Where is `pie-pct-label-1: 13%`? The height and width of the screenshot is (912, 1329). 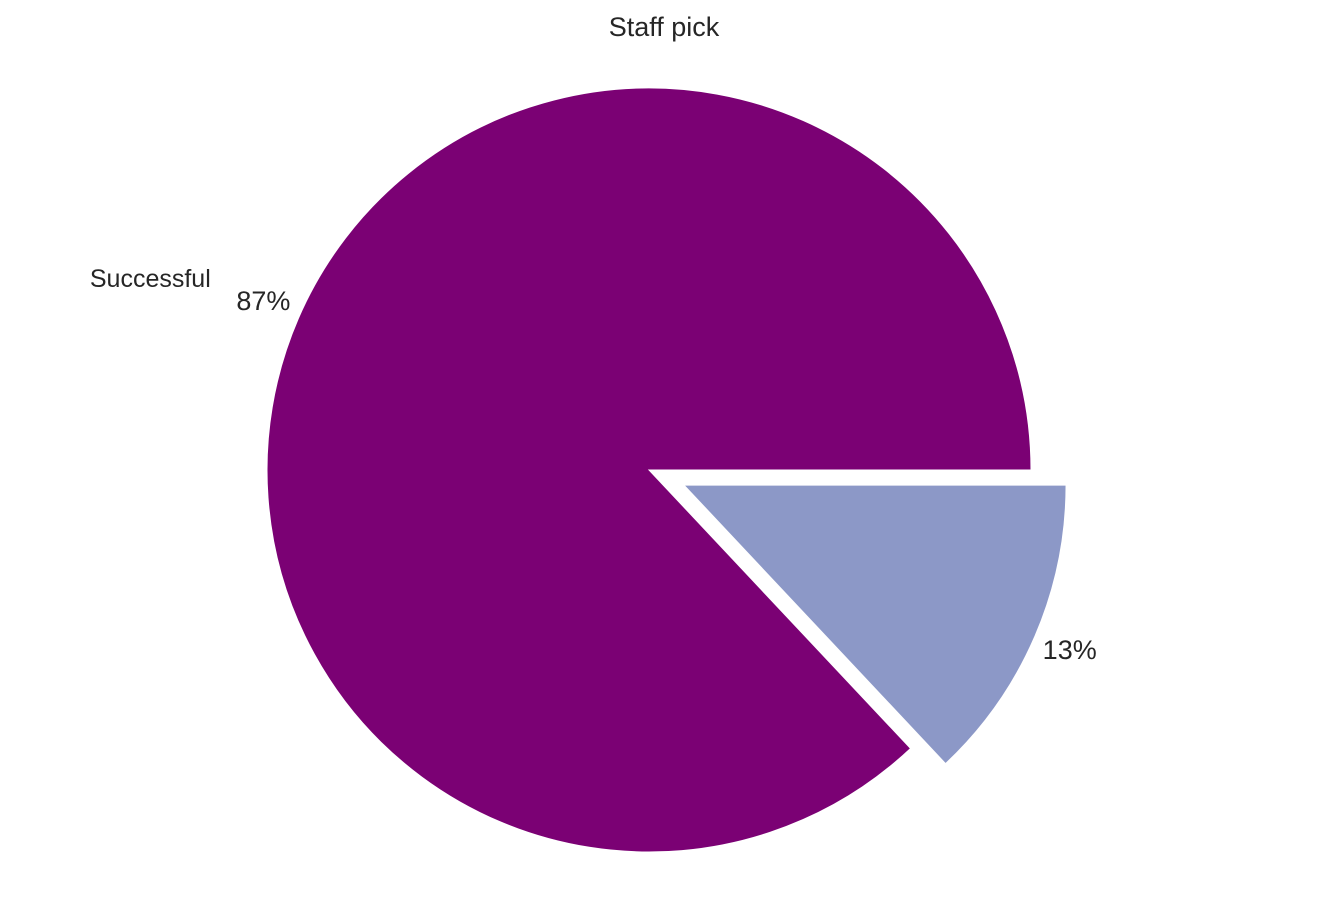
pie-pct-label-1: 13% is located at coordinates (1070, 650).